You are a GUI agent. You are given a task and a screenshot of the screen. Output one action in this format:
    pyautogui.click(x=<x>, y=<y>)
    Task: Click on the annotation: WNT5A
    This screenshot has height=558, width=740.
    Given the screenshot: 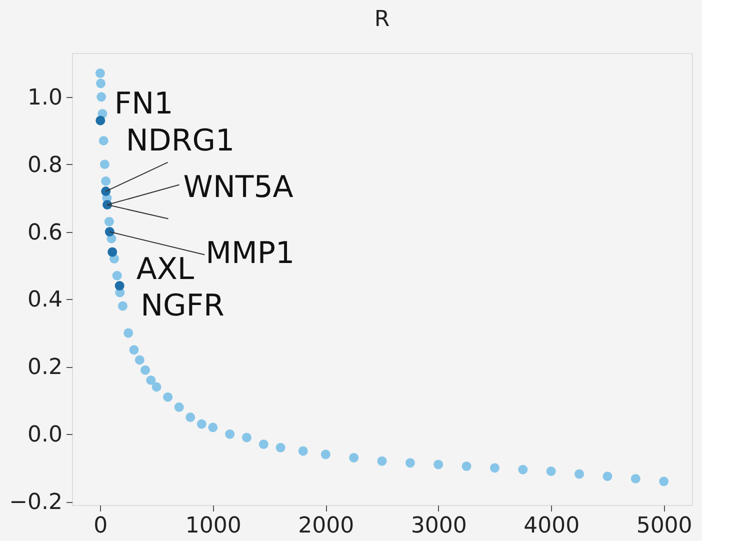 What is the action you would take?
    pyautogui.click(x=238, y=187)
    